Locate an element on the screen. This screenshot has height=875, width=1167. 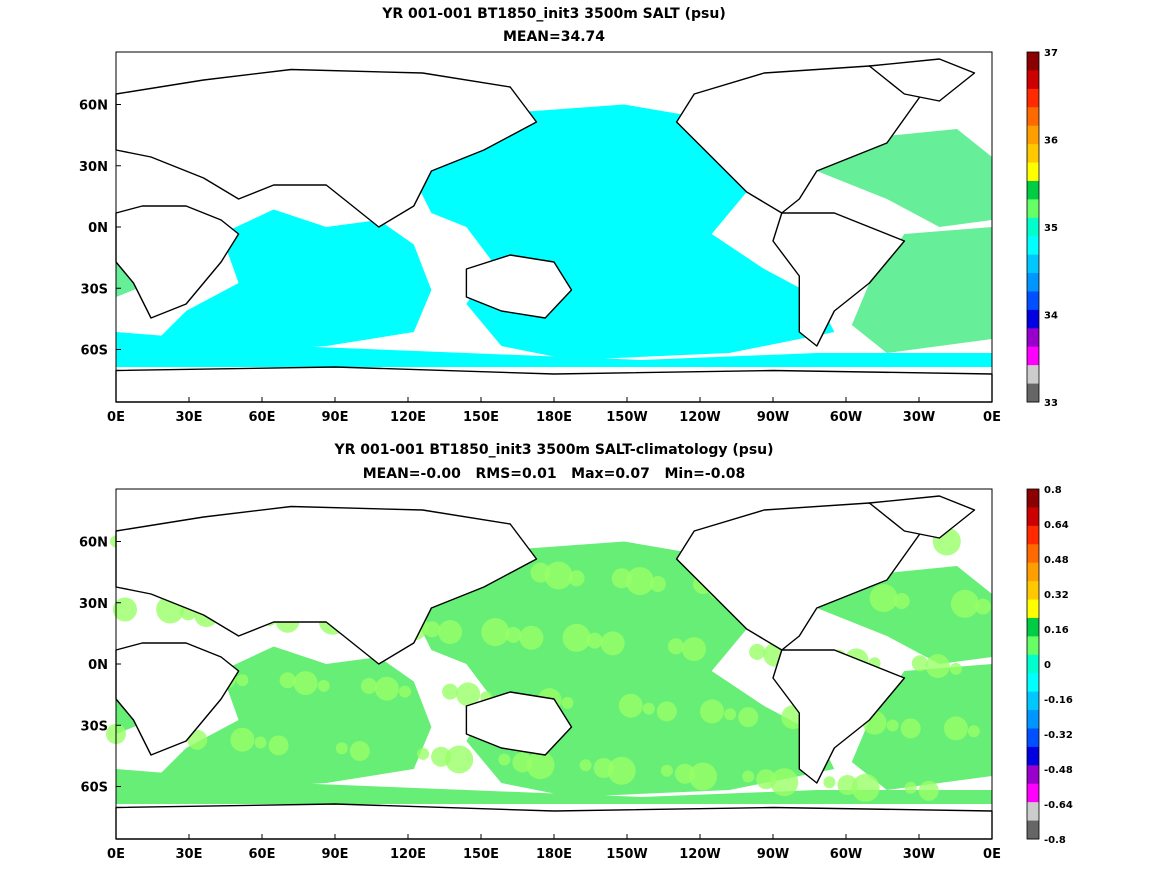
y-tick-label: 0N is located at coordinates (98, 665).